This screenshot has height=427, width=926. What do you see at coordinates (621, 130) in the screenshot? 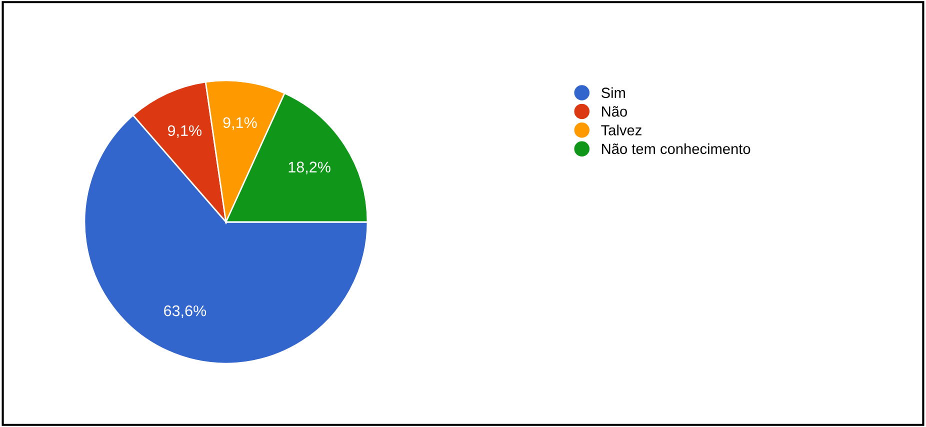
I see `legend-label: Talvez` at bounding box center [621, 130].